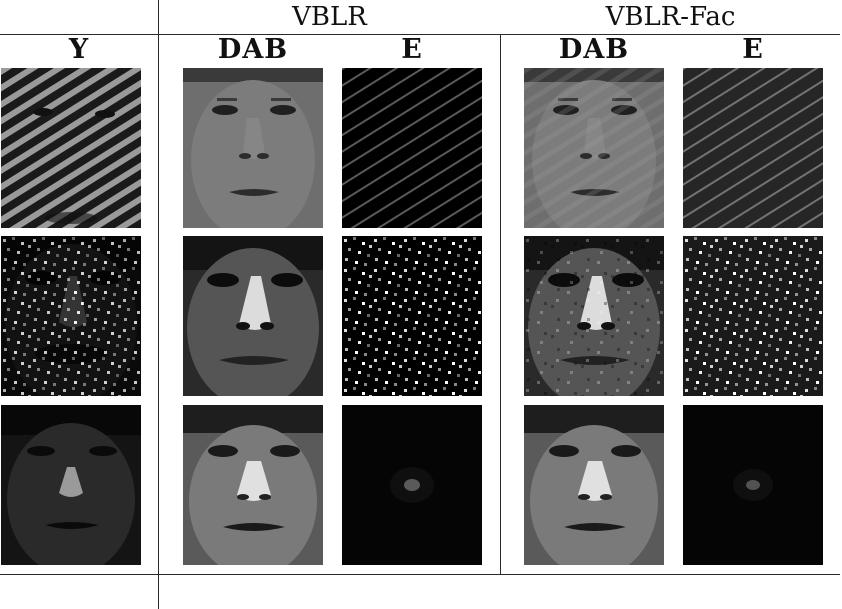 The width and height of the screenshot is (842, 609). Describe the element at coordinates (412, 148) in the screenshot. I see `face-vblr-e-row1` at that location.